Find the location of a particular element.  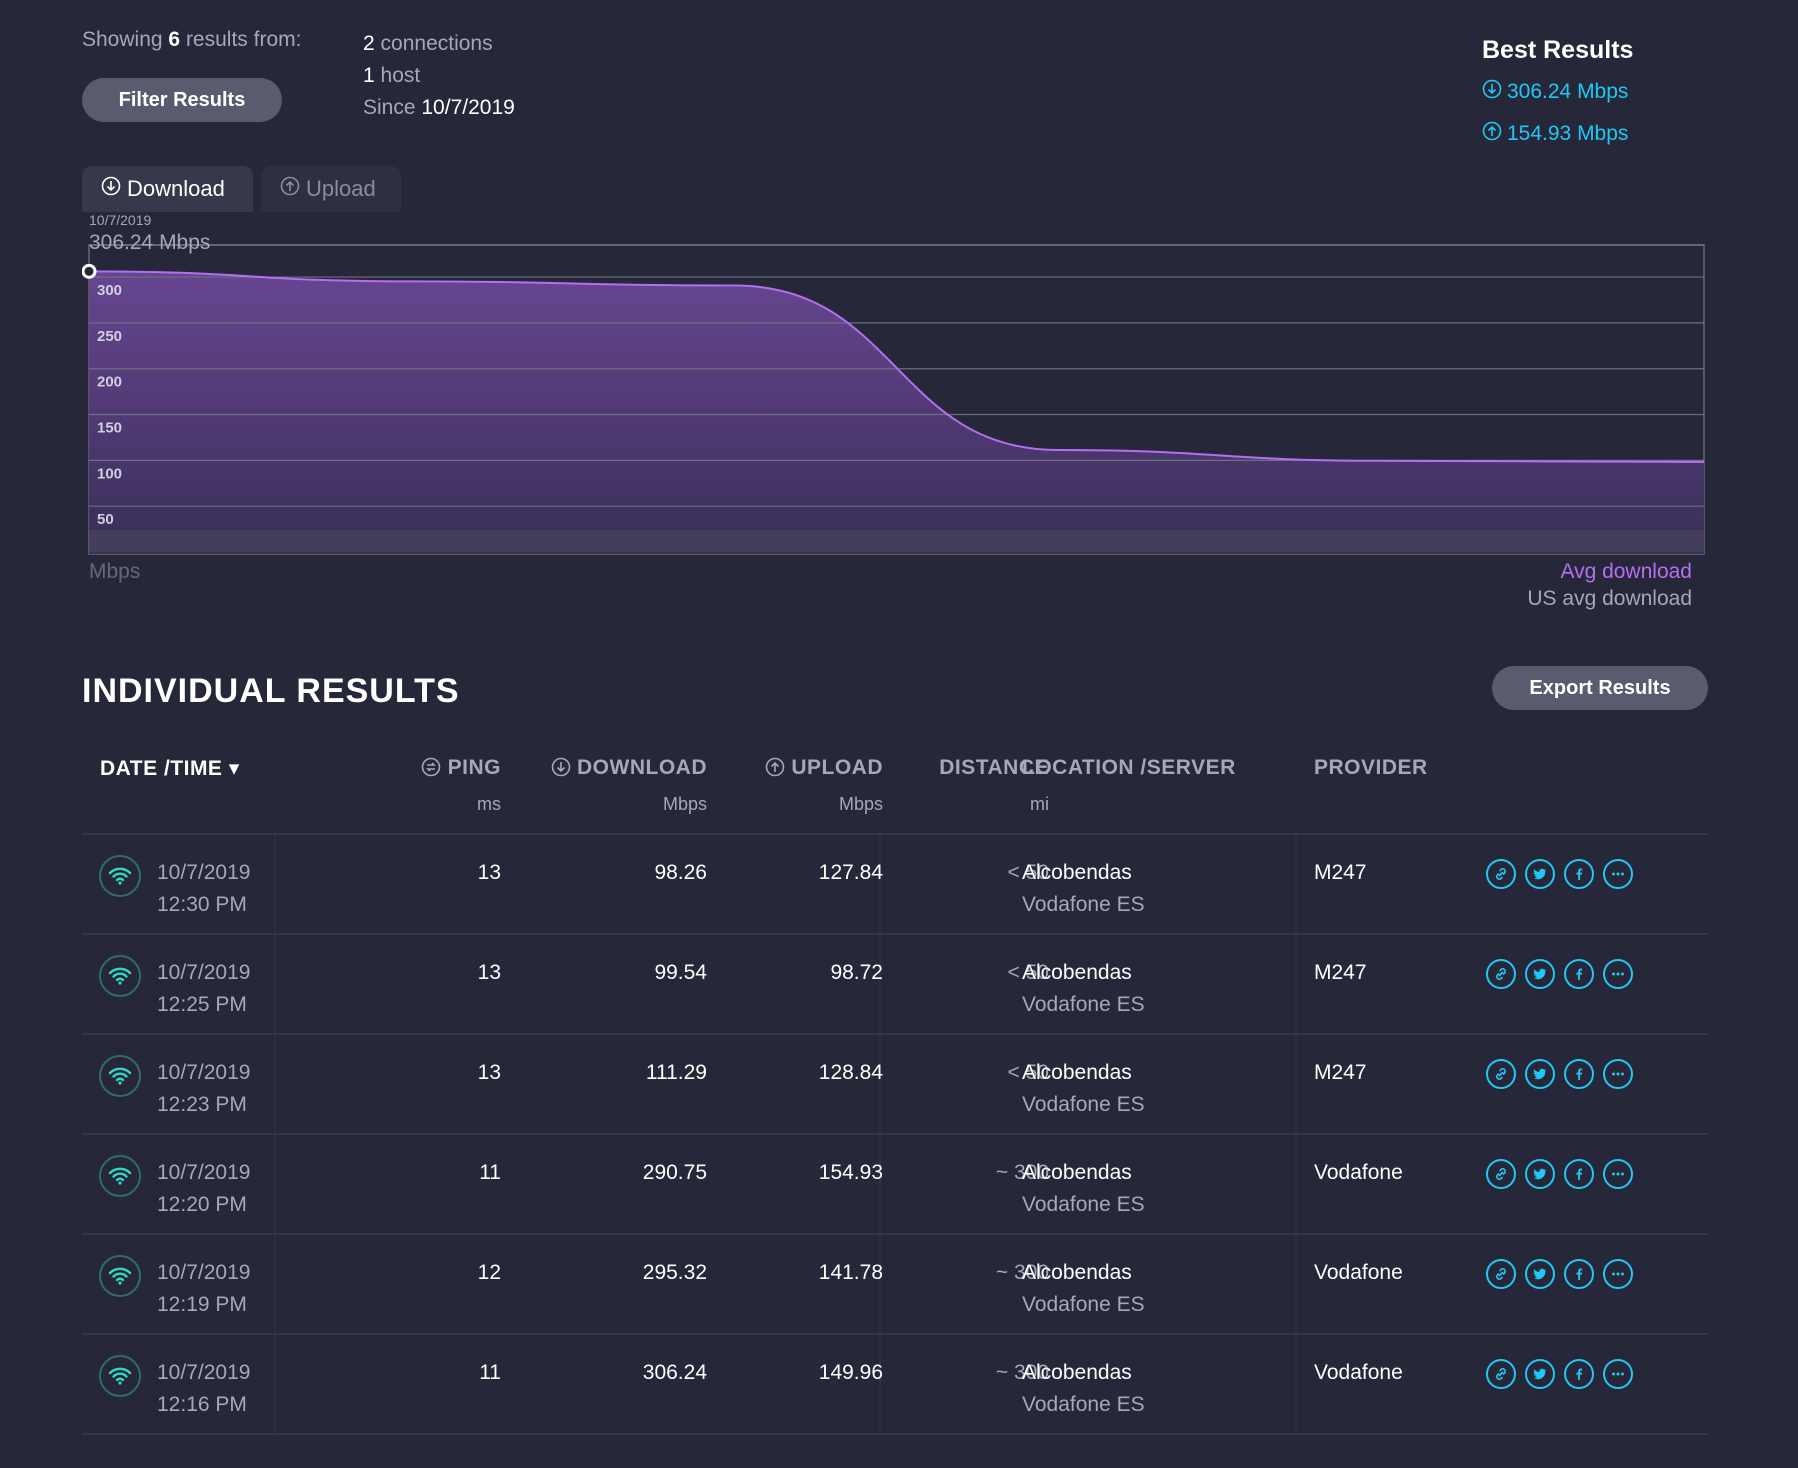

column-ping: PING ms is located at coordinates (461, 785).